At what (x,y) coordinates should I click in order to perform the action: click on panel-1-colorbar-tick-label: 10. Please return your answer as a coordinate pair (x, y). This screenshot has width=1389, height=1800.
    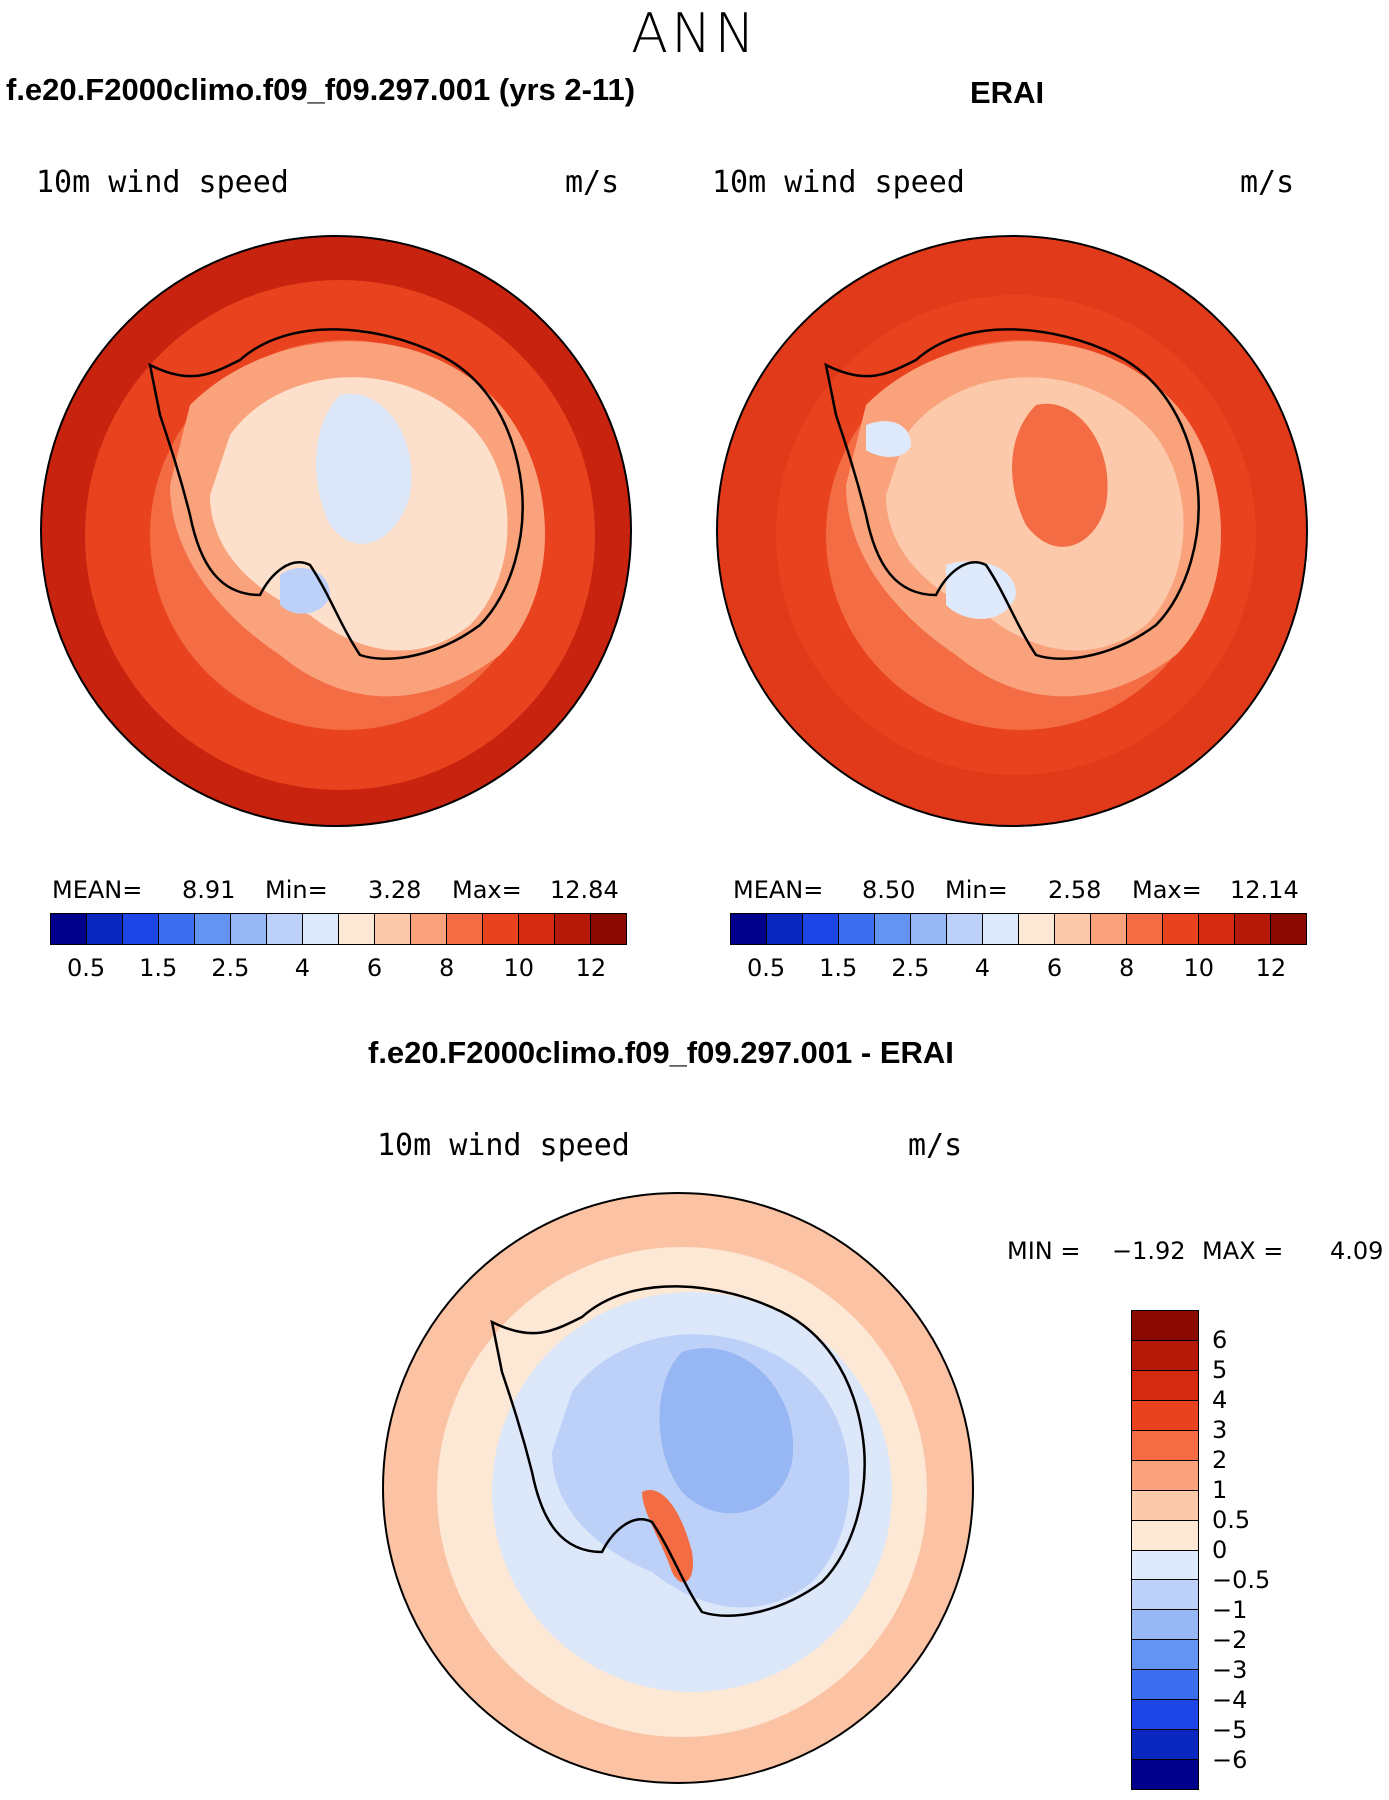
    Looking at the image, I should click on (519, 968).